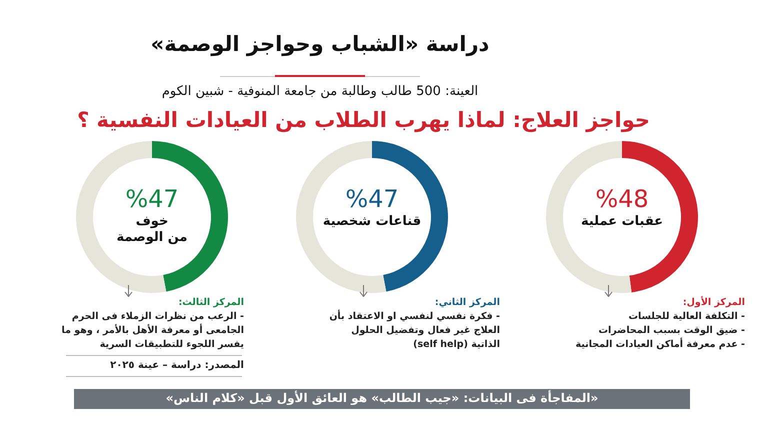 The width and height of the screenshot is (779, 439). Describe the element at coordinates (622, 199) in the screenshot. I see `data-label: %48` at that location.